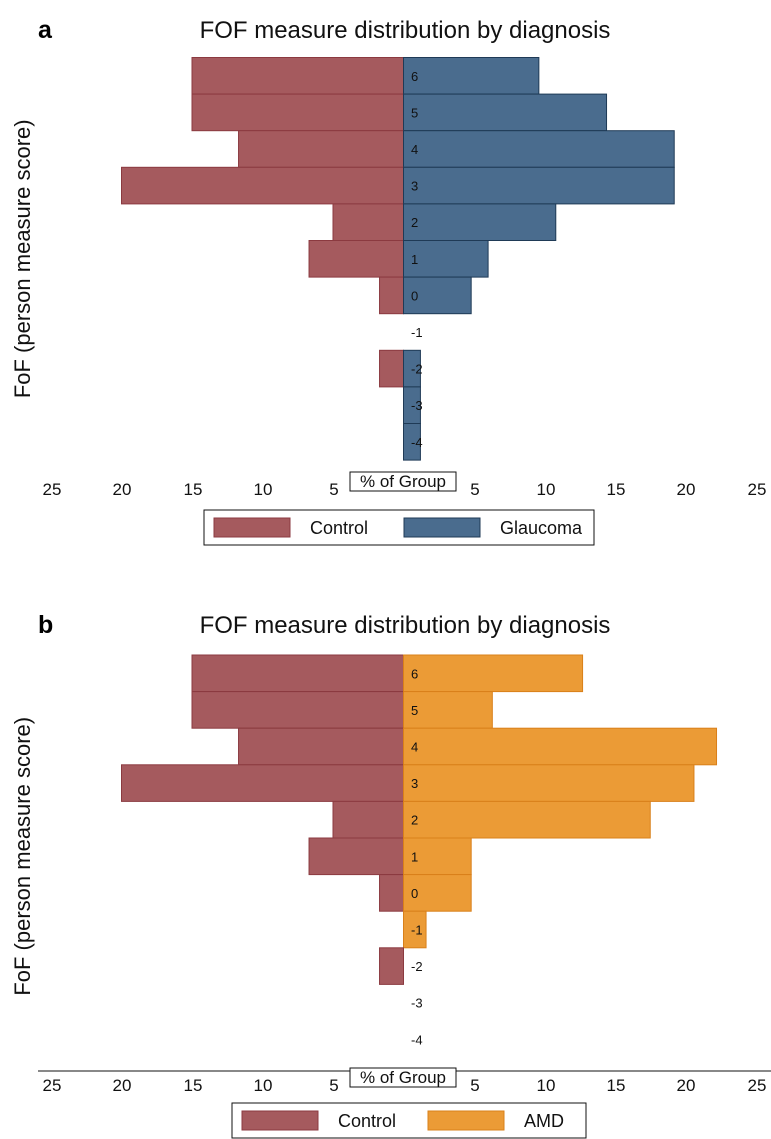 The width and height of the screenshot is (771, 1139). Describe the element at coordinates (45, 30) in the screenshot. I see `panel-label: a` at that location.